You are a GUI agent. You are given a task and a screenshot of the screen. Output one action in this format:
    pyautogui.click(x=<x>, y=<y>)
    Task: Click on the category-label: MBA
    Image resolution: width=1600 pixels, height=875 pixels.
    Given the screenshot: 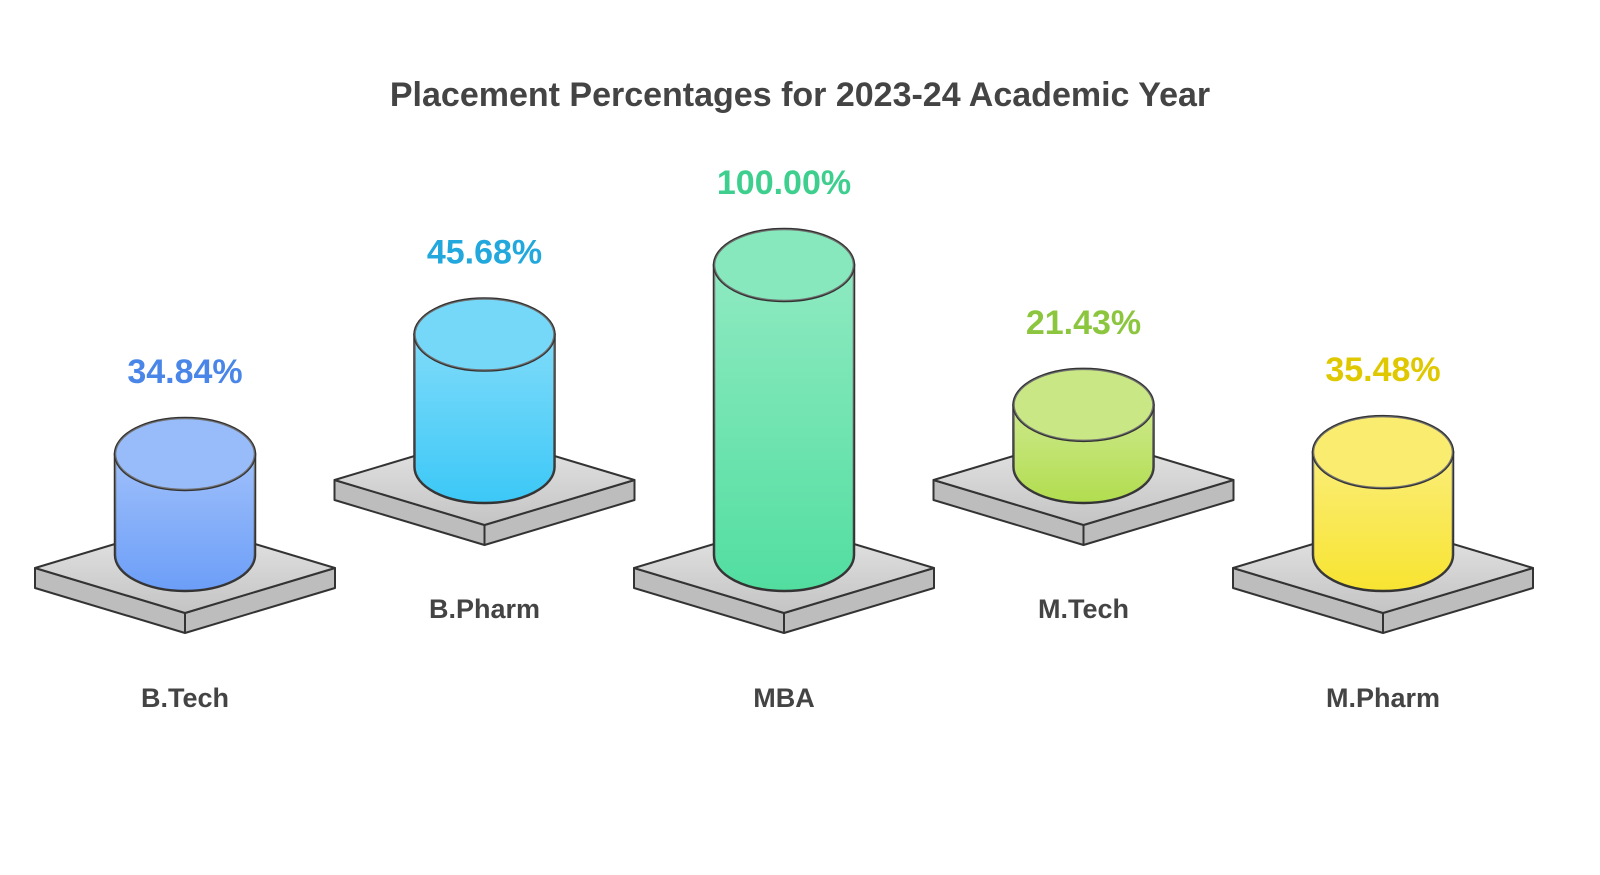 What is the action you would take?
    pyautogui.click(x=784, y=698)
    